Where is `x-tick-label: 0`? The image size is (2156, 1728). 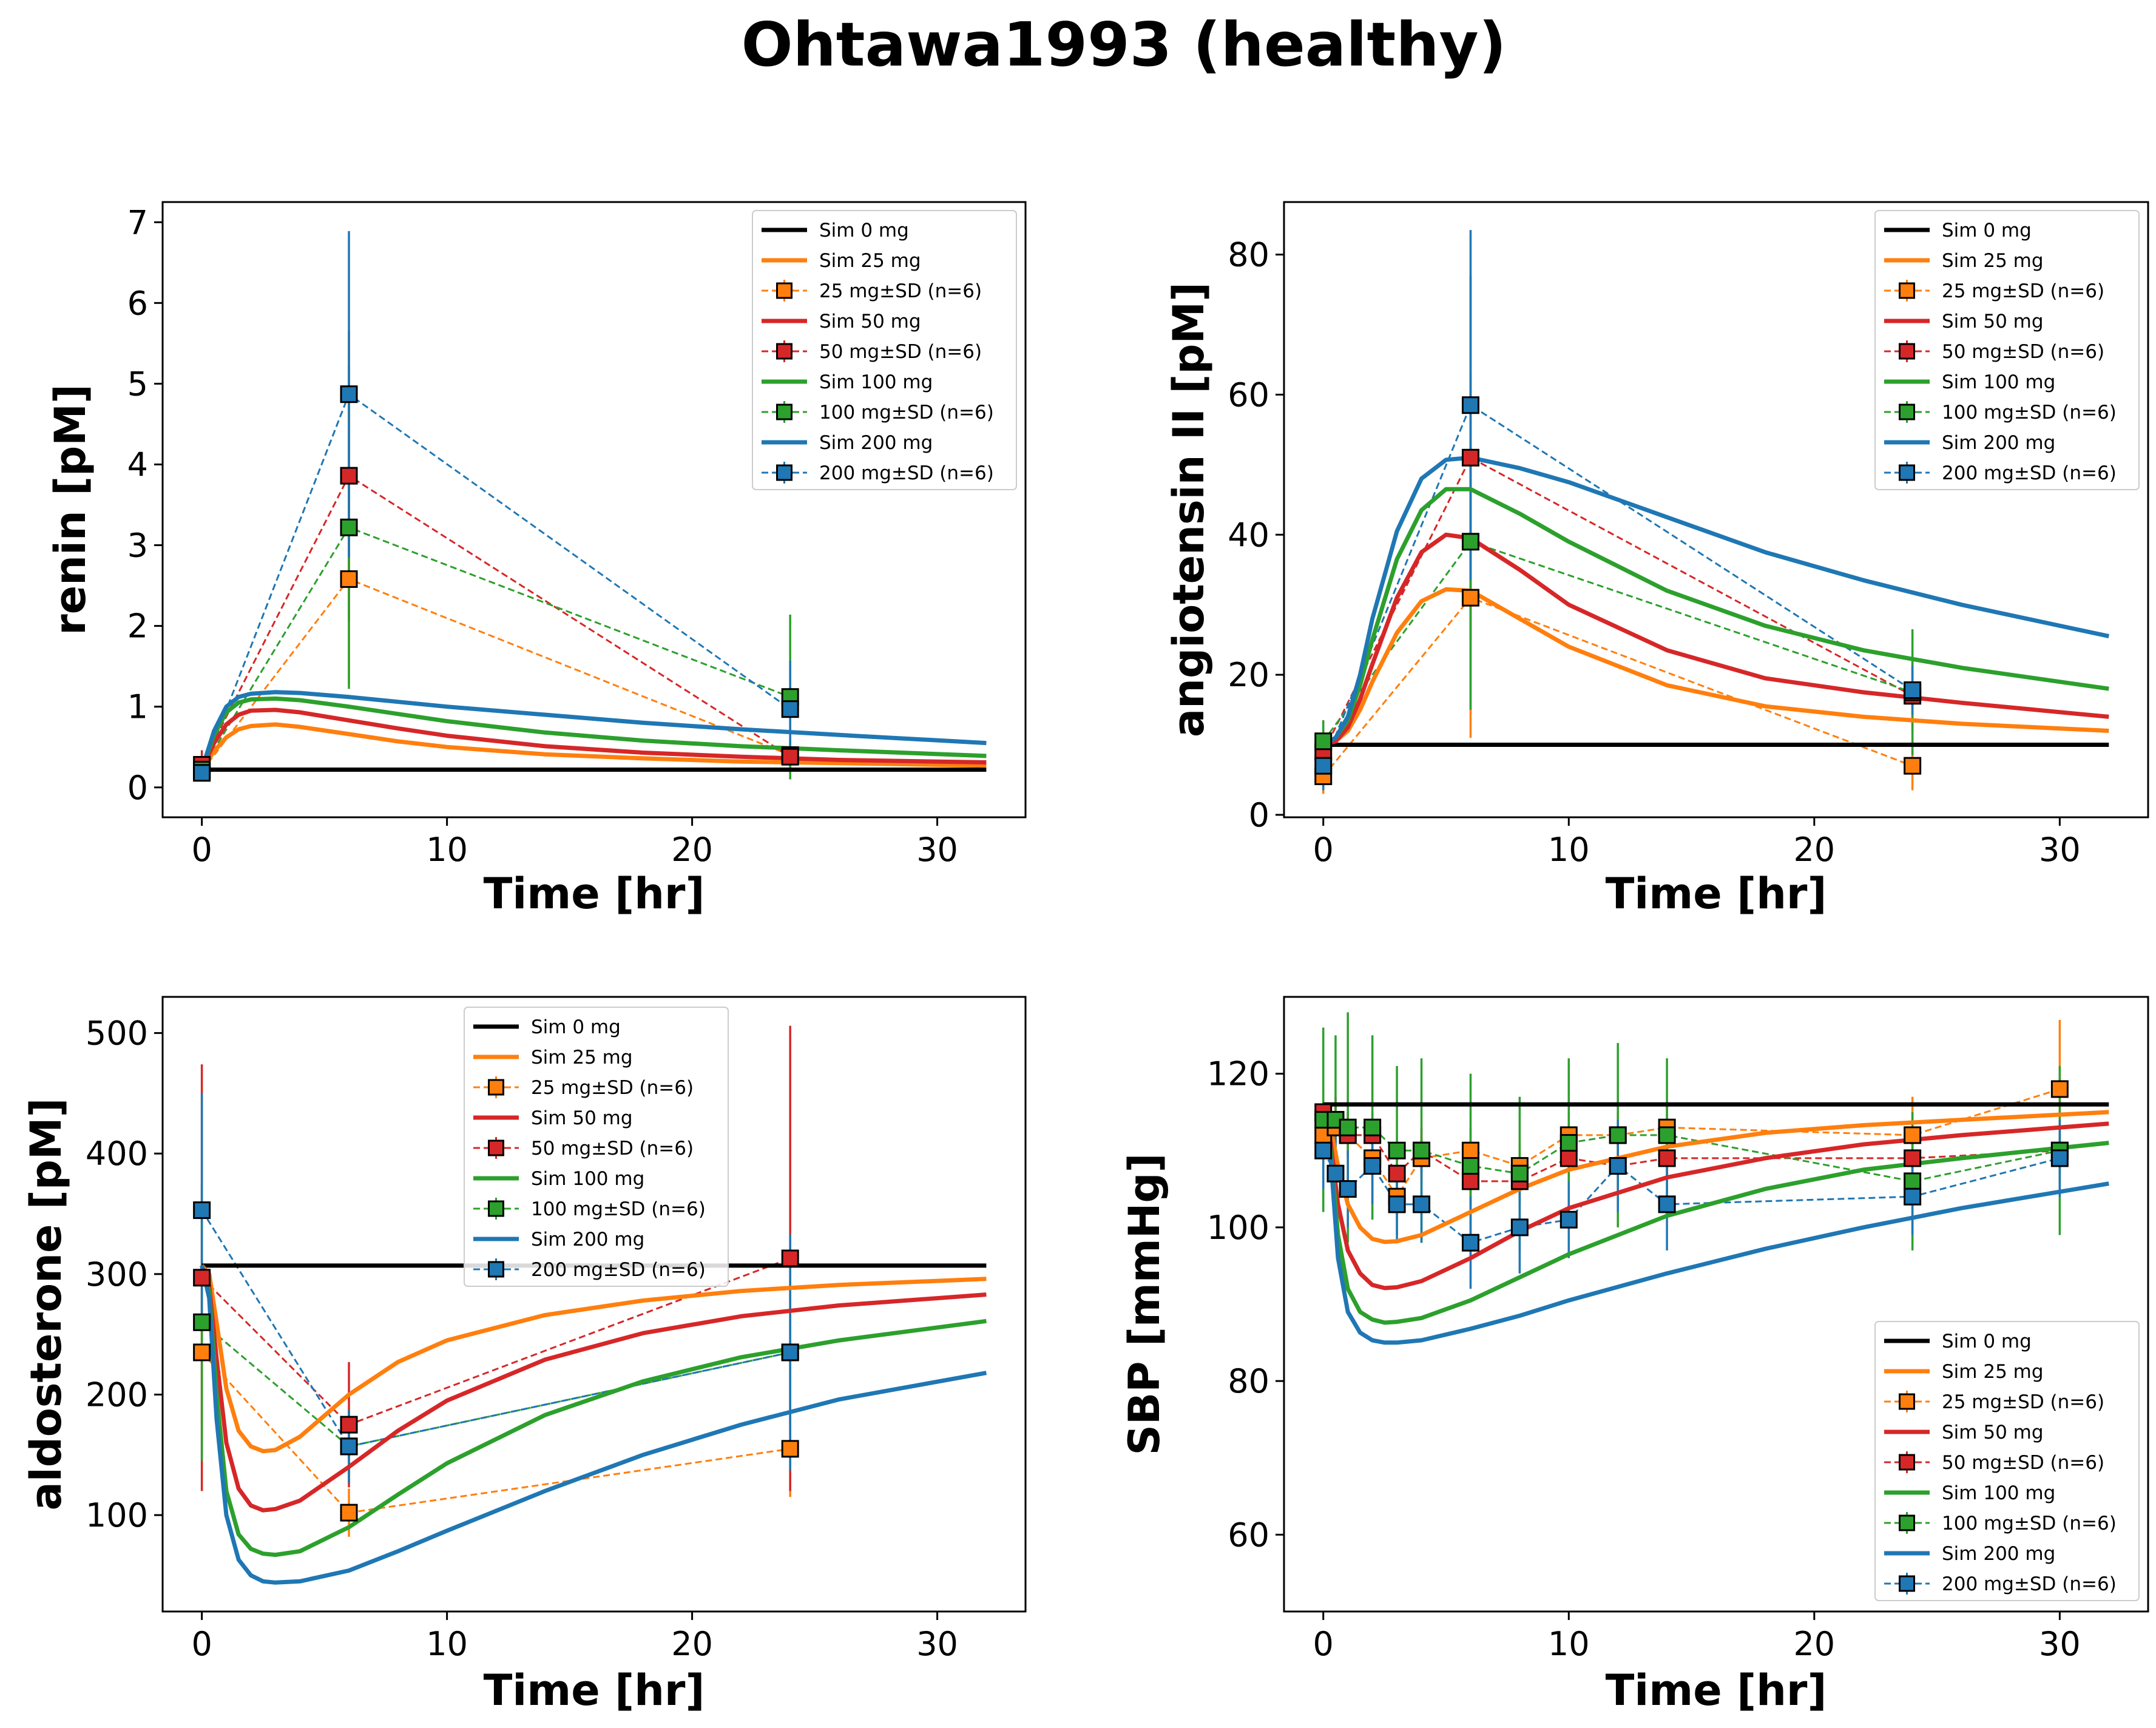 x-tick-label: 0 is located at coordinates (1324, 1644).